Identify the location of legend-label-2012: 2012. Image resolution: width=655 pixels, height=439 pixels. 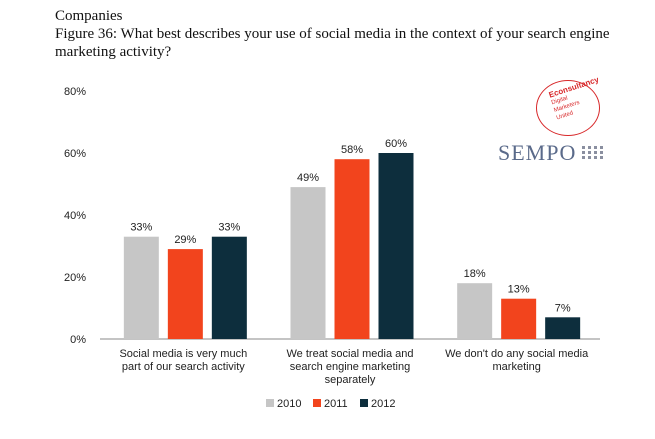
(383, 404).